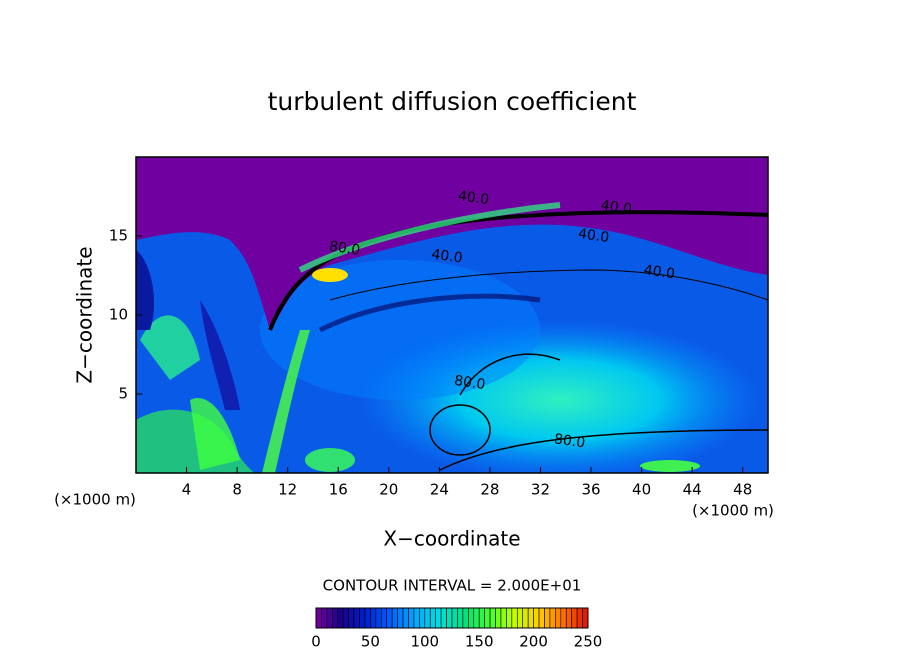 The width and height of the screenshot is (904, 658). What do you see at coordinates (123, 394) in the screenshot?
I see `y-tick-label: 5` at bounding box center [123, 394].